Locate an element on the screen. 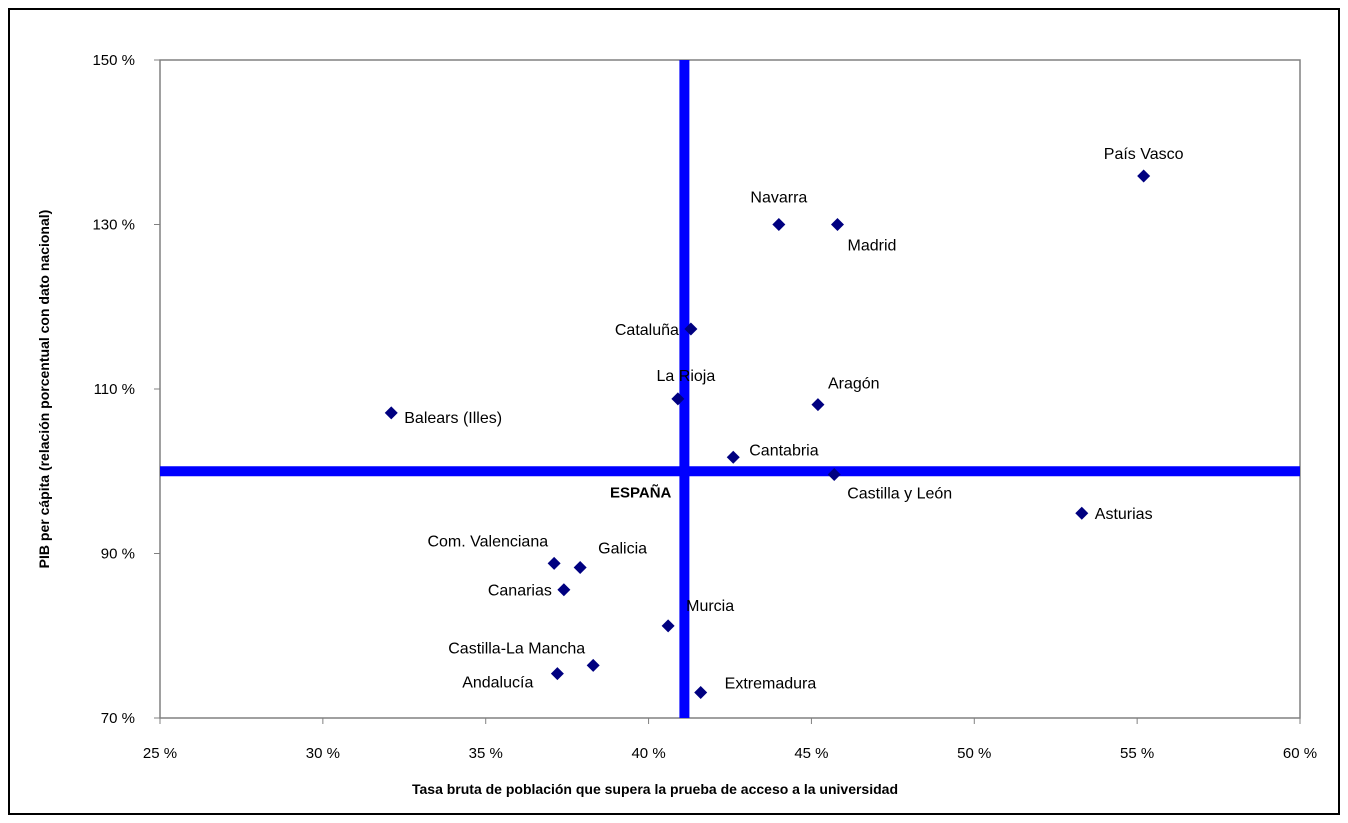 This screenshot has height=823, width=1348. y-tick-label: 90 % is located at coordinates (118, 554).